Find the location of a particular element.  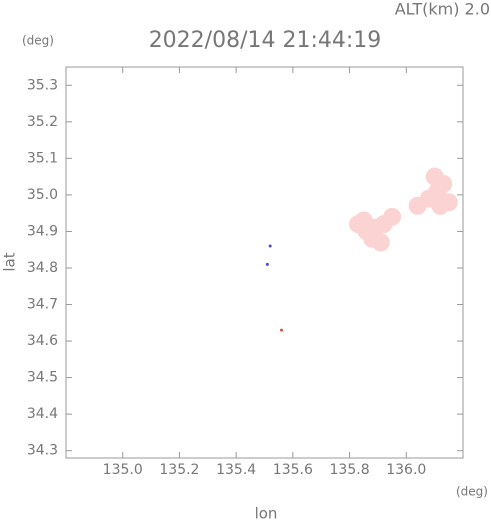

y-tick-label: 34.8 is located at coordinates (42, 268).